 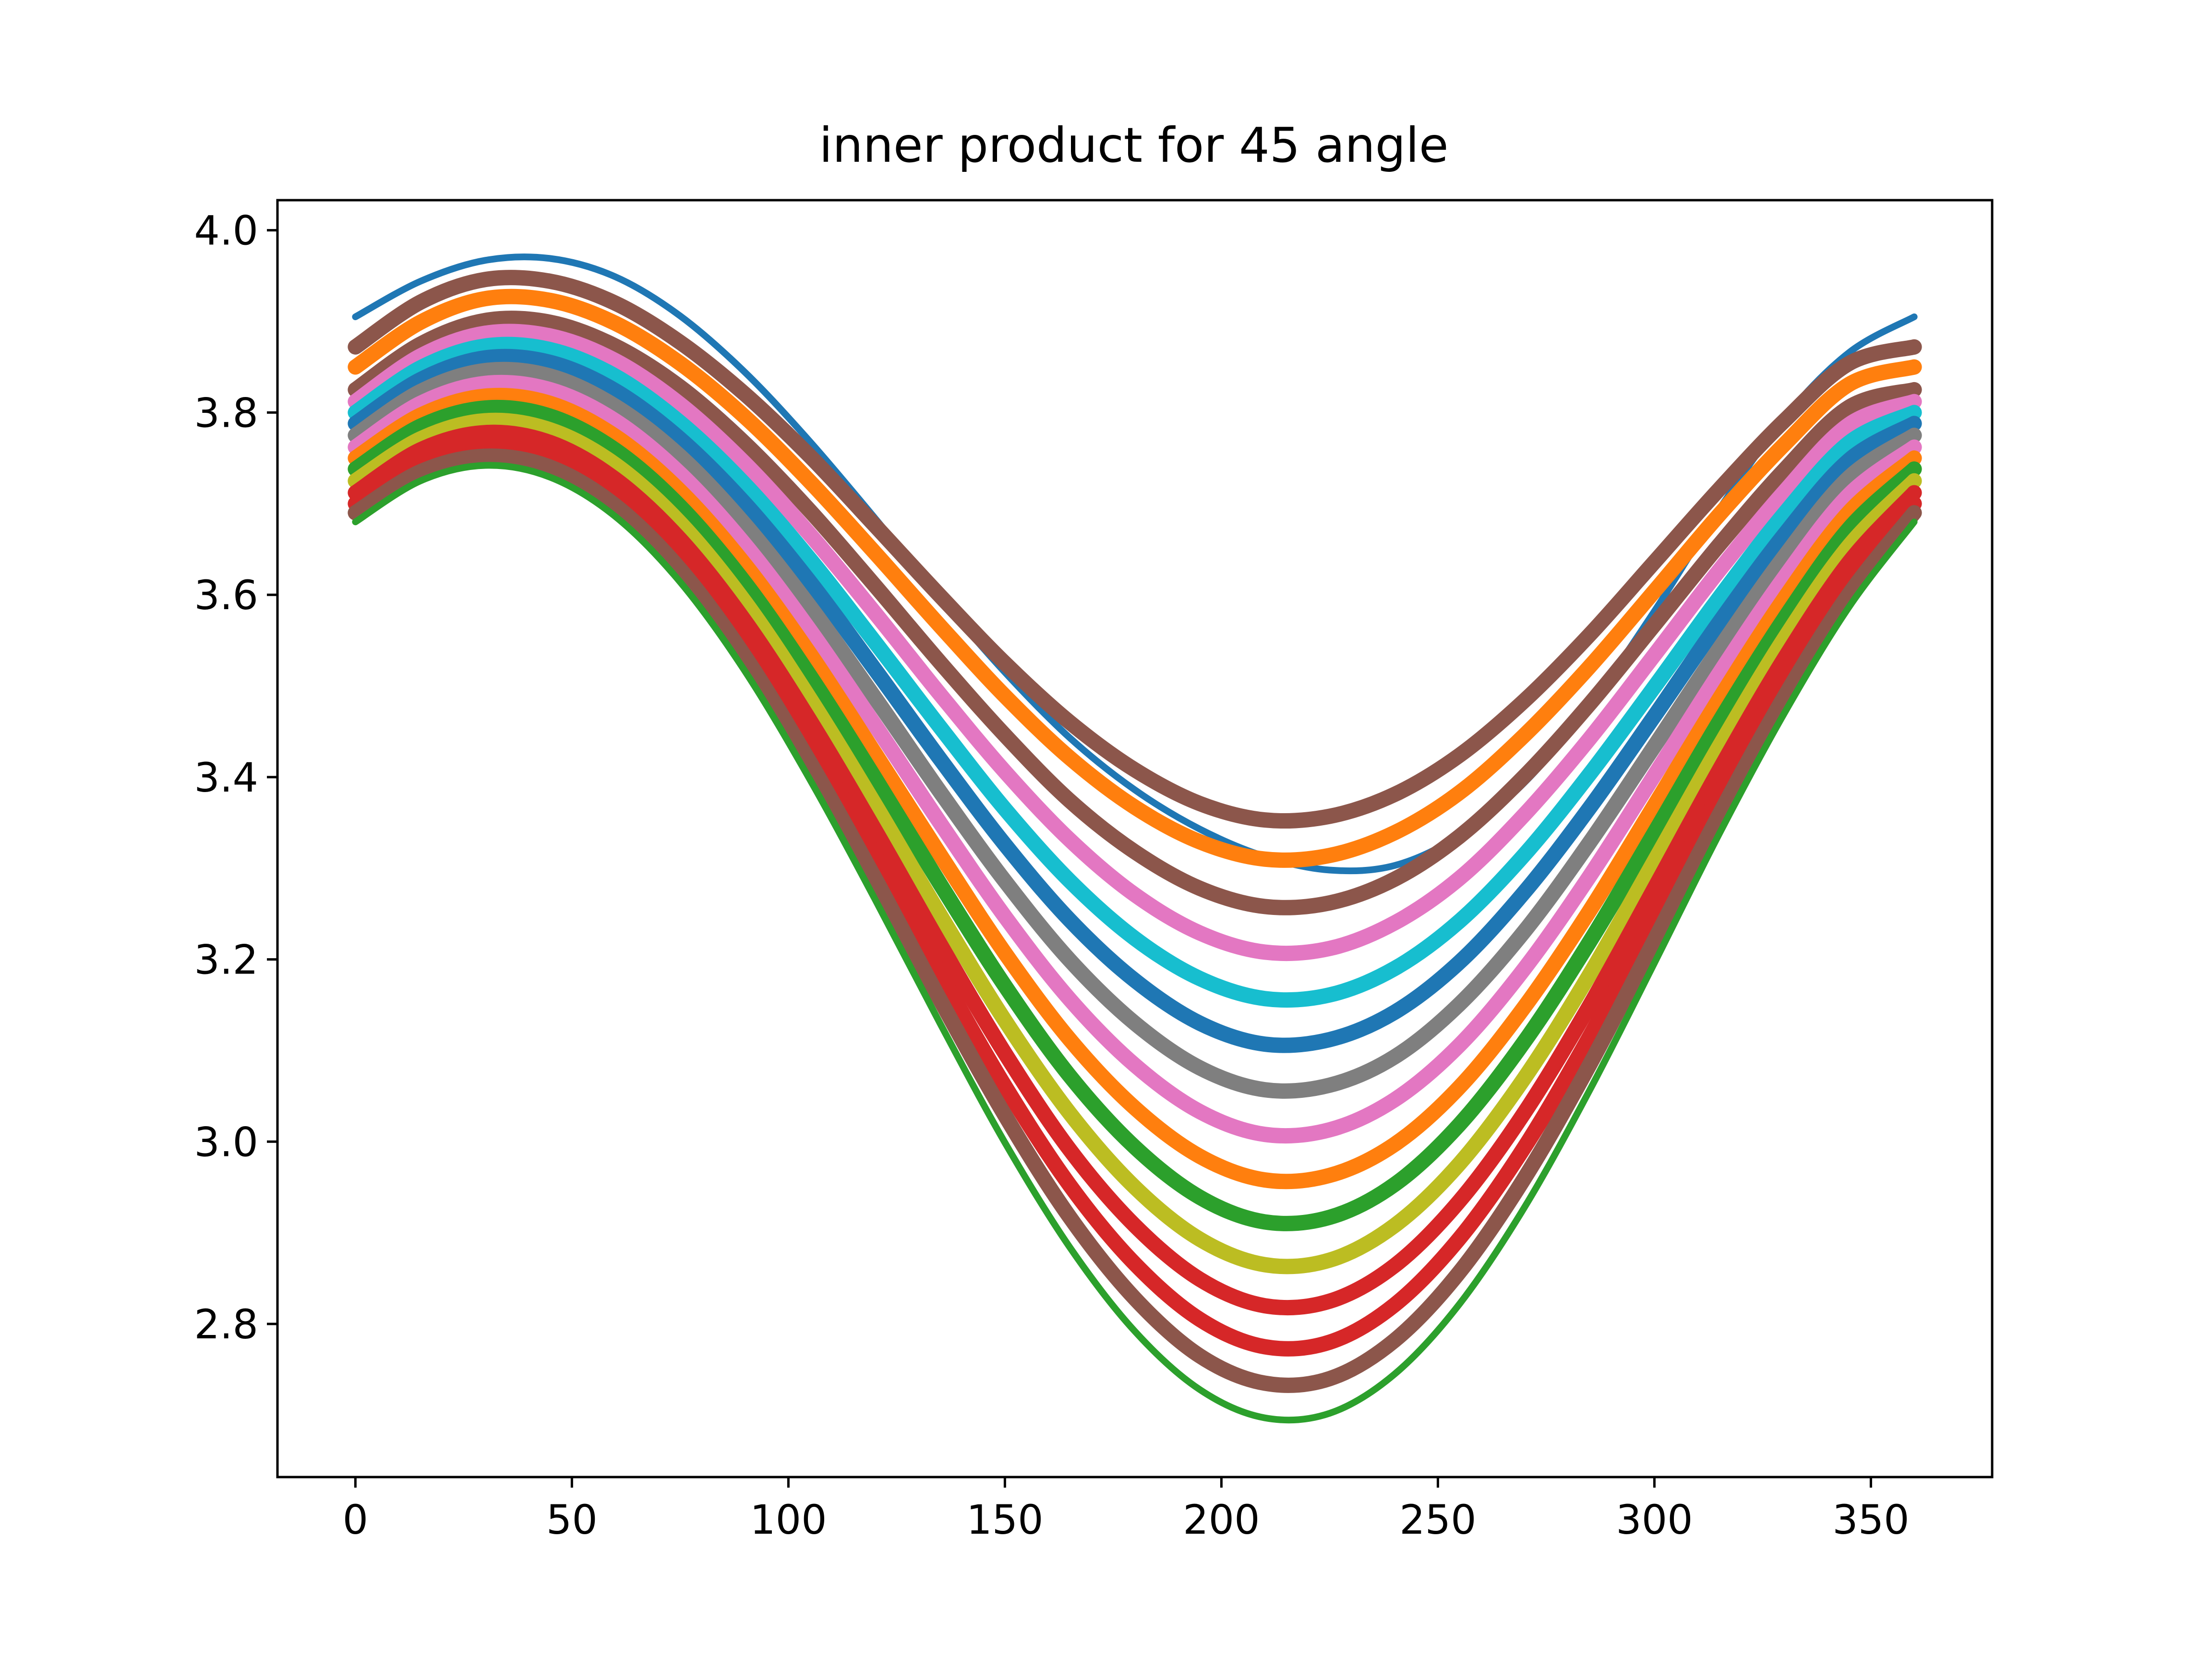 What do you see at coordinates (572, 1519) in the screenshot?
I see `x-tick-label: 50` at bounding box center [572, 1519].